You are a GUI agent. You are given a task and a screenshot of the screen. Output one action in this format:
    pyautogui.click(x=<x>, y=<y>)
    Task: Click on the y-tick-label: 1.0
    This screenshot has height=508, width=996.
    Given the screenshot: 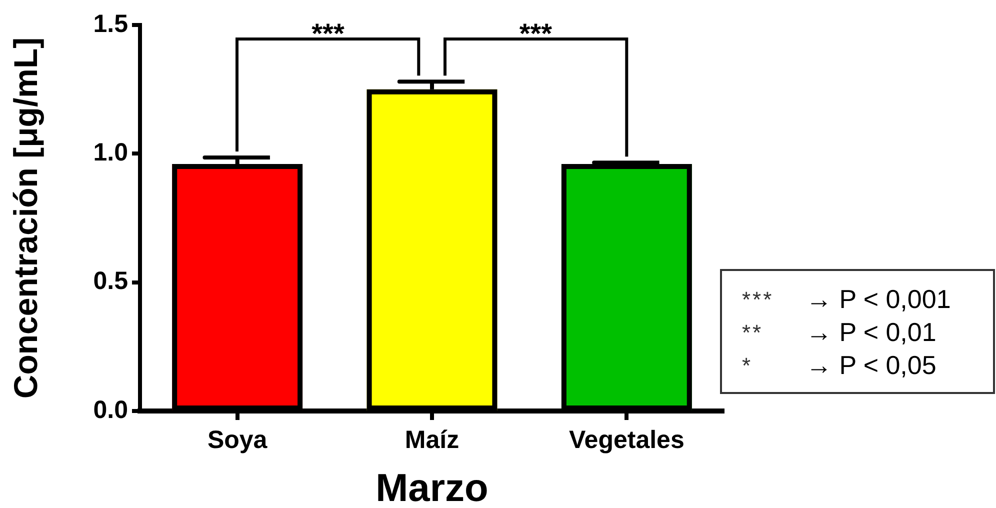 What is the action you would take?
    pyautogui.click(x=110, y=152)
    